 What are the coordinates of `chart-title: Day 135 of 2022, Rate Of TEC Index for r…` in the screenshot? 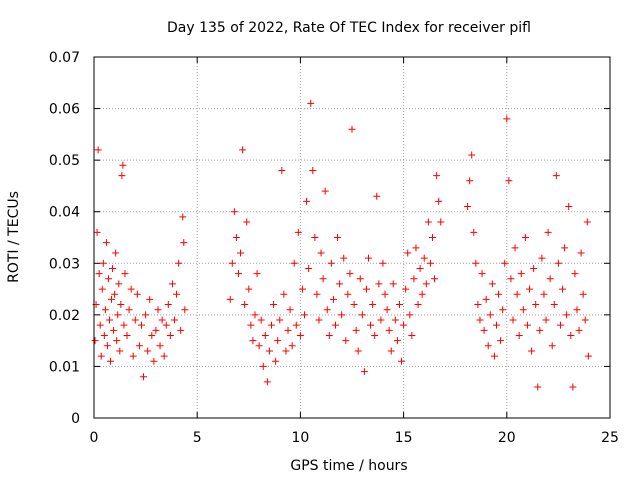 It's located at (349, 28).